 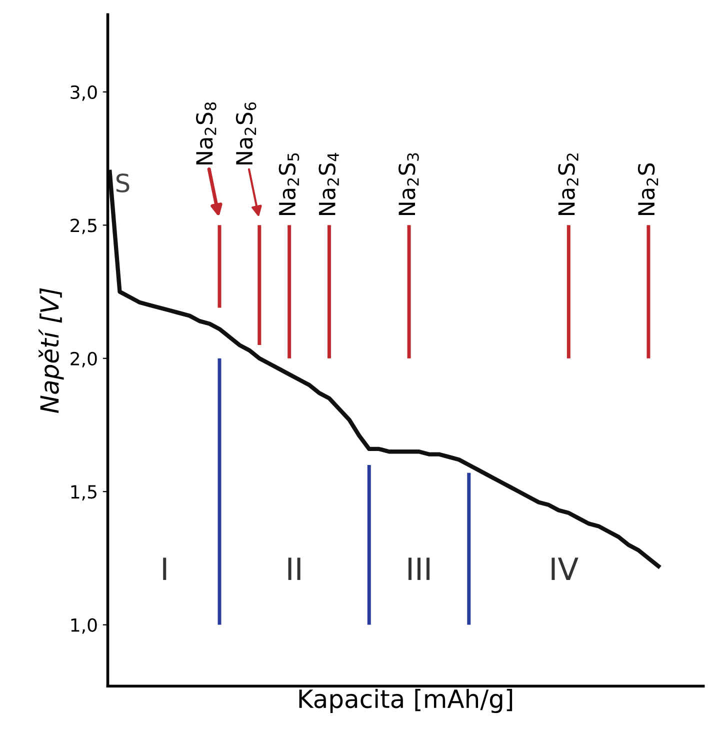 I want to click on data-label: Na$_{2}$S$_{2}$, so click(x=568, y=184).